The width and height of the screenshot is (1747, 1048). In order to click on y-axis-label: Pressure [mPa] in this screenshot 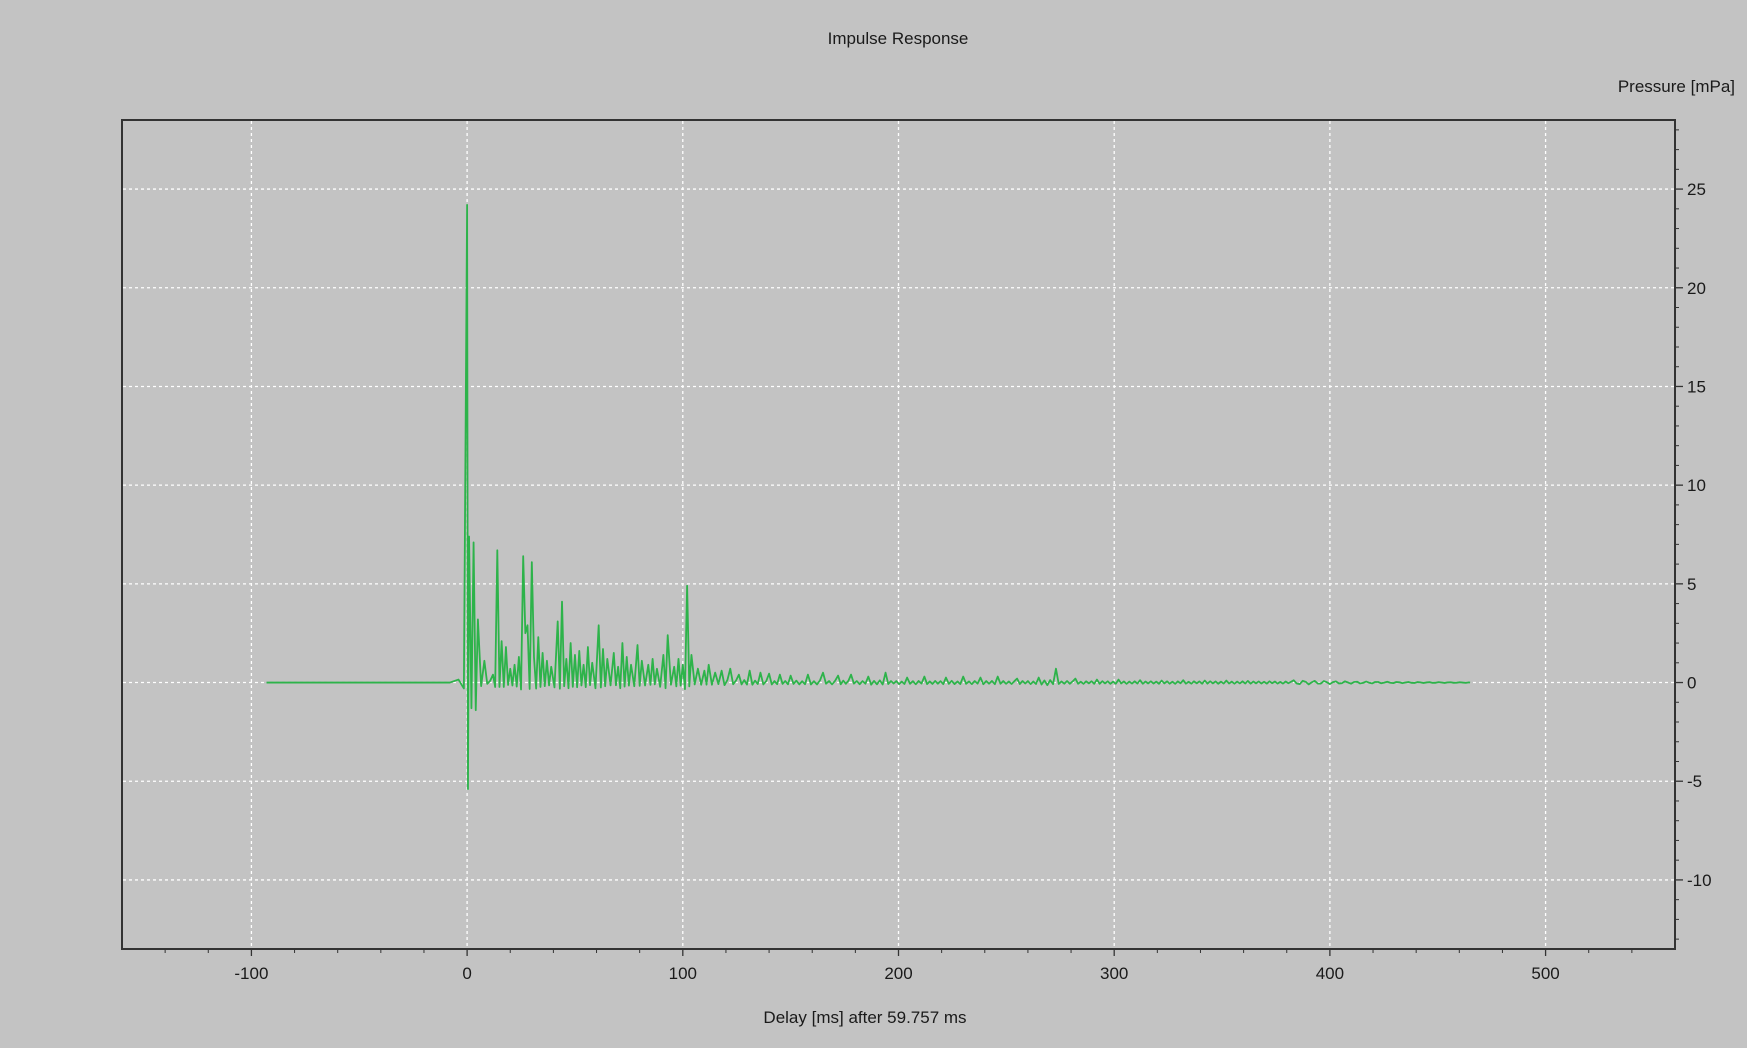, I will do `click(1676, 86)`.